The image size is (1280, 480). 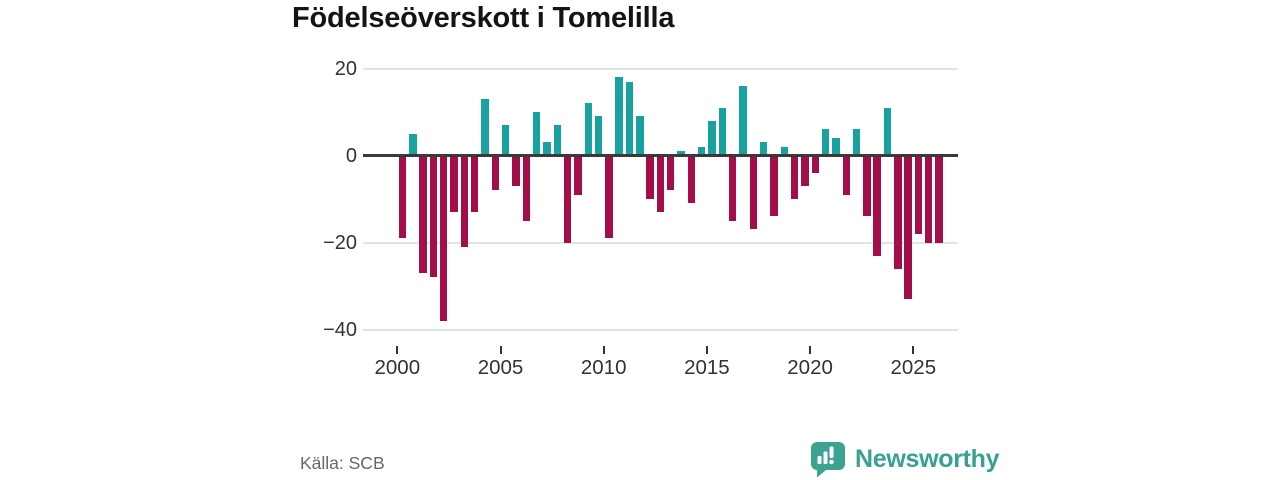 I want to click on bar-2020-h1, so click(x=815, y=164).